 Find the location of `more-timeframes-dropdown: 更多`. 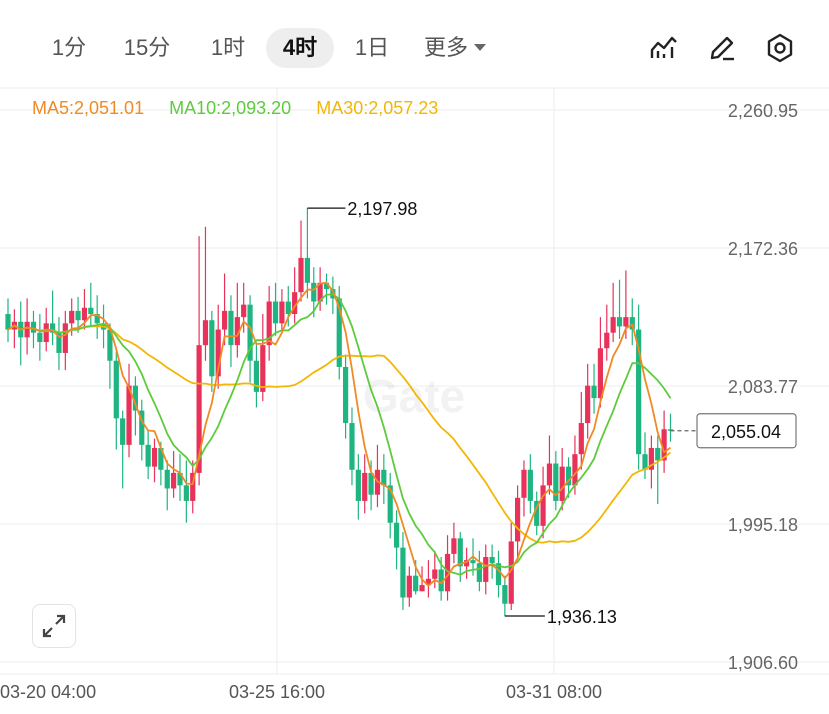

more-timeframes-dropdown: 更多 is located at coordinates (455, 48).